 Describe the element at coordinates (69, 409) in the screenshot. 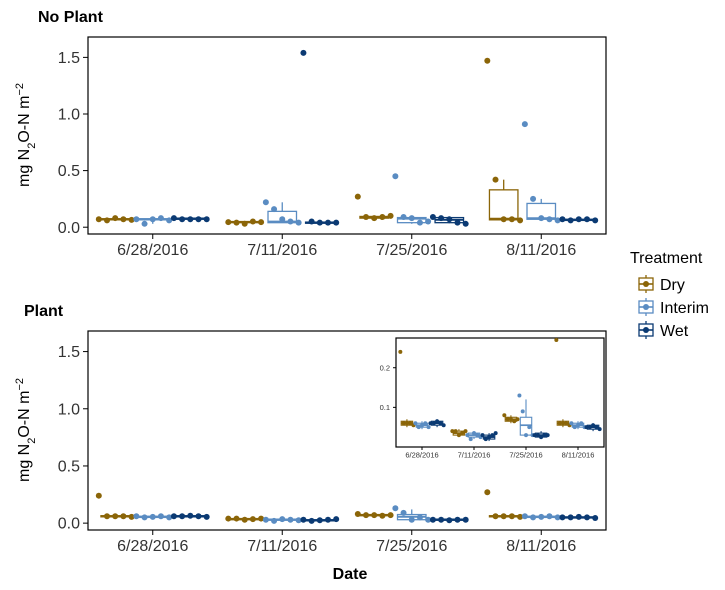

I see `y-tick-label: 1.0` at that location.